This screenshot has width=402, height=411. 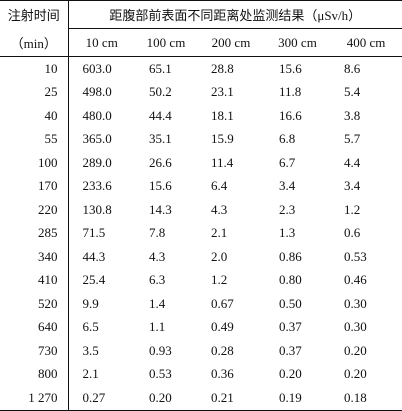 I want to click on value-cell: 4.4, so click(x=352, y=162).